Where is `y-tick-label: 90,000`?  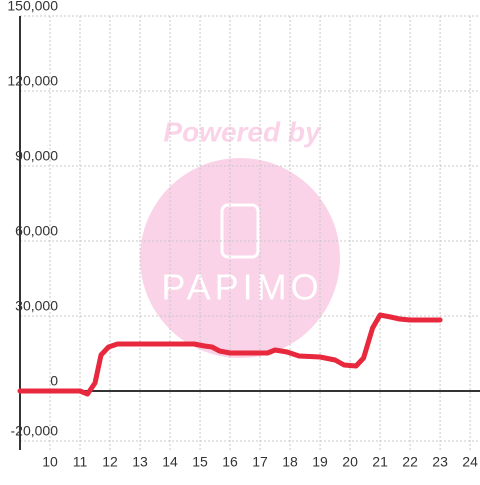 y-tick-label: 90,000 is located at coordinates (36, 156).